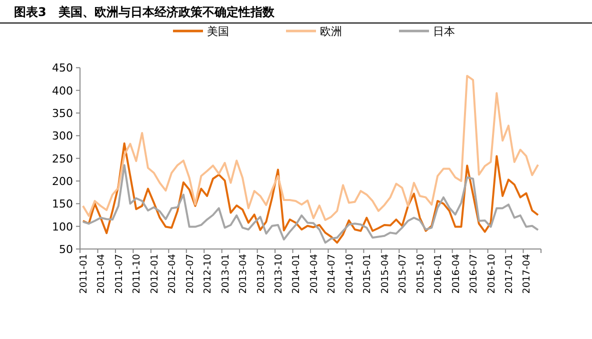 The image size is (592, 339). I want to click on x-tick-label: 2015-04, so click(385, 274).